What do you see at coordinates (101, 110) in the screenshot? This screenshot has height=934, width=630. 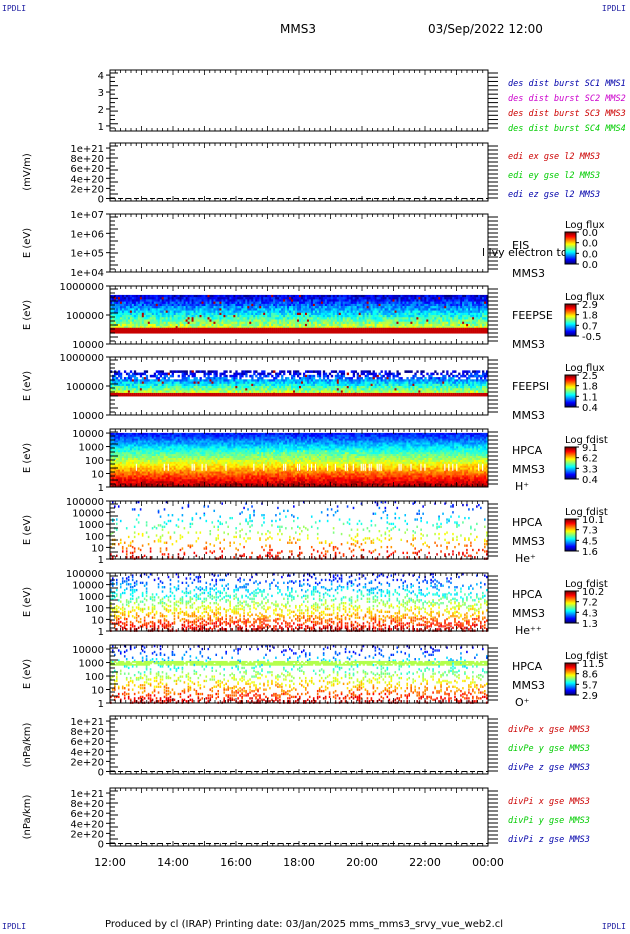 I see `ytick-label-0-1: 2` at bounding box center [101, 110].